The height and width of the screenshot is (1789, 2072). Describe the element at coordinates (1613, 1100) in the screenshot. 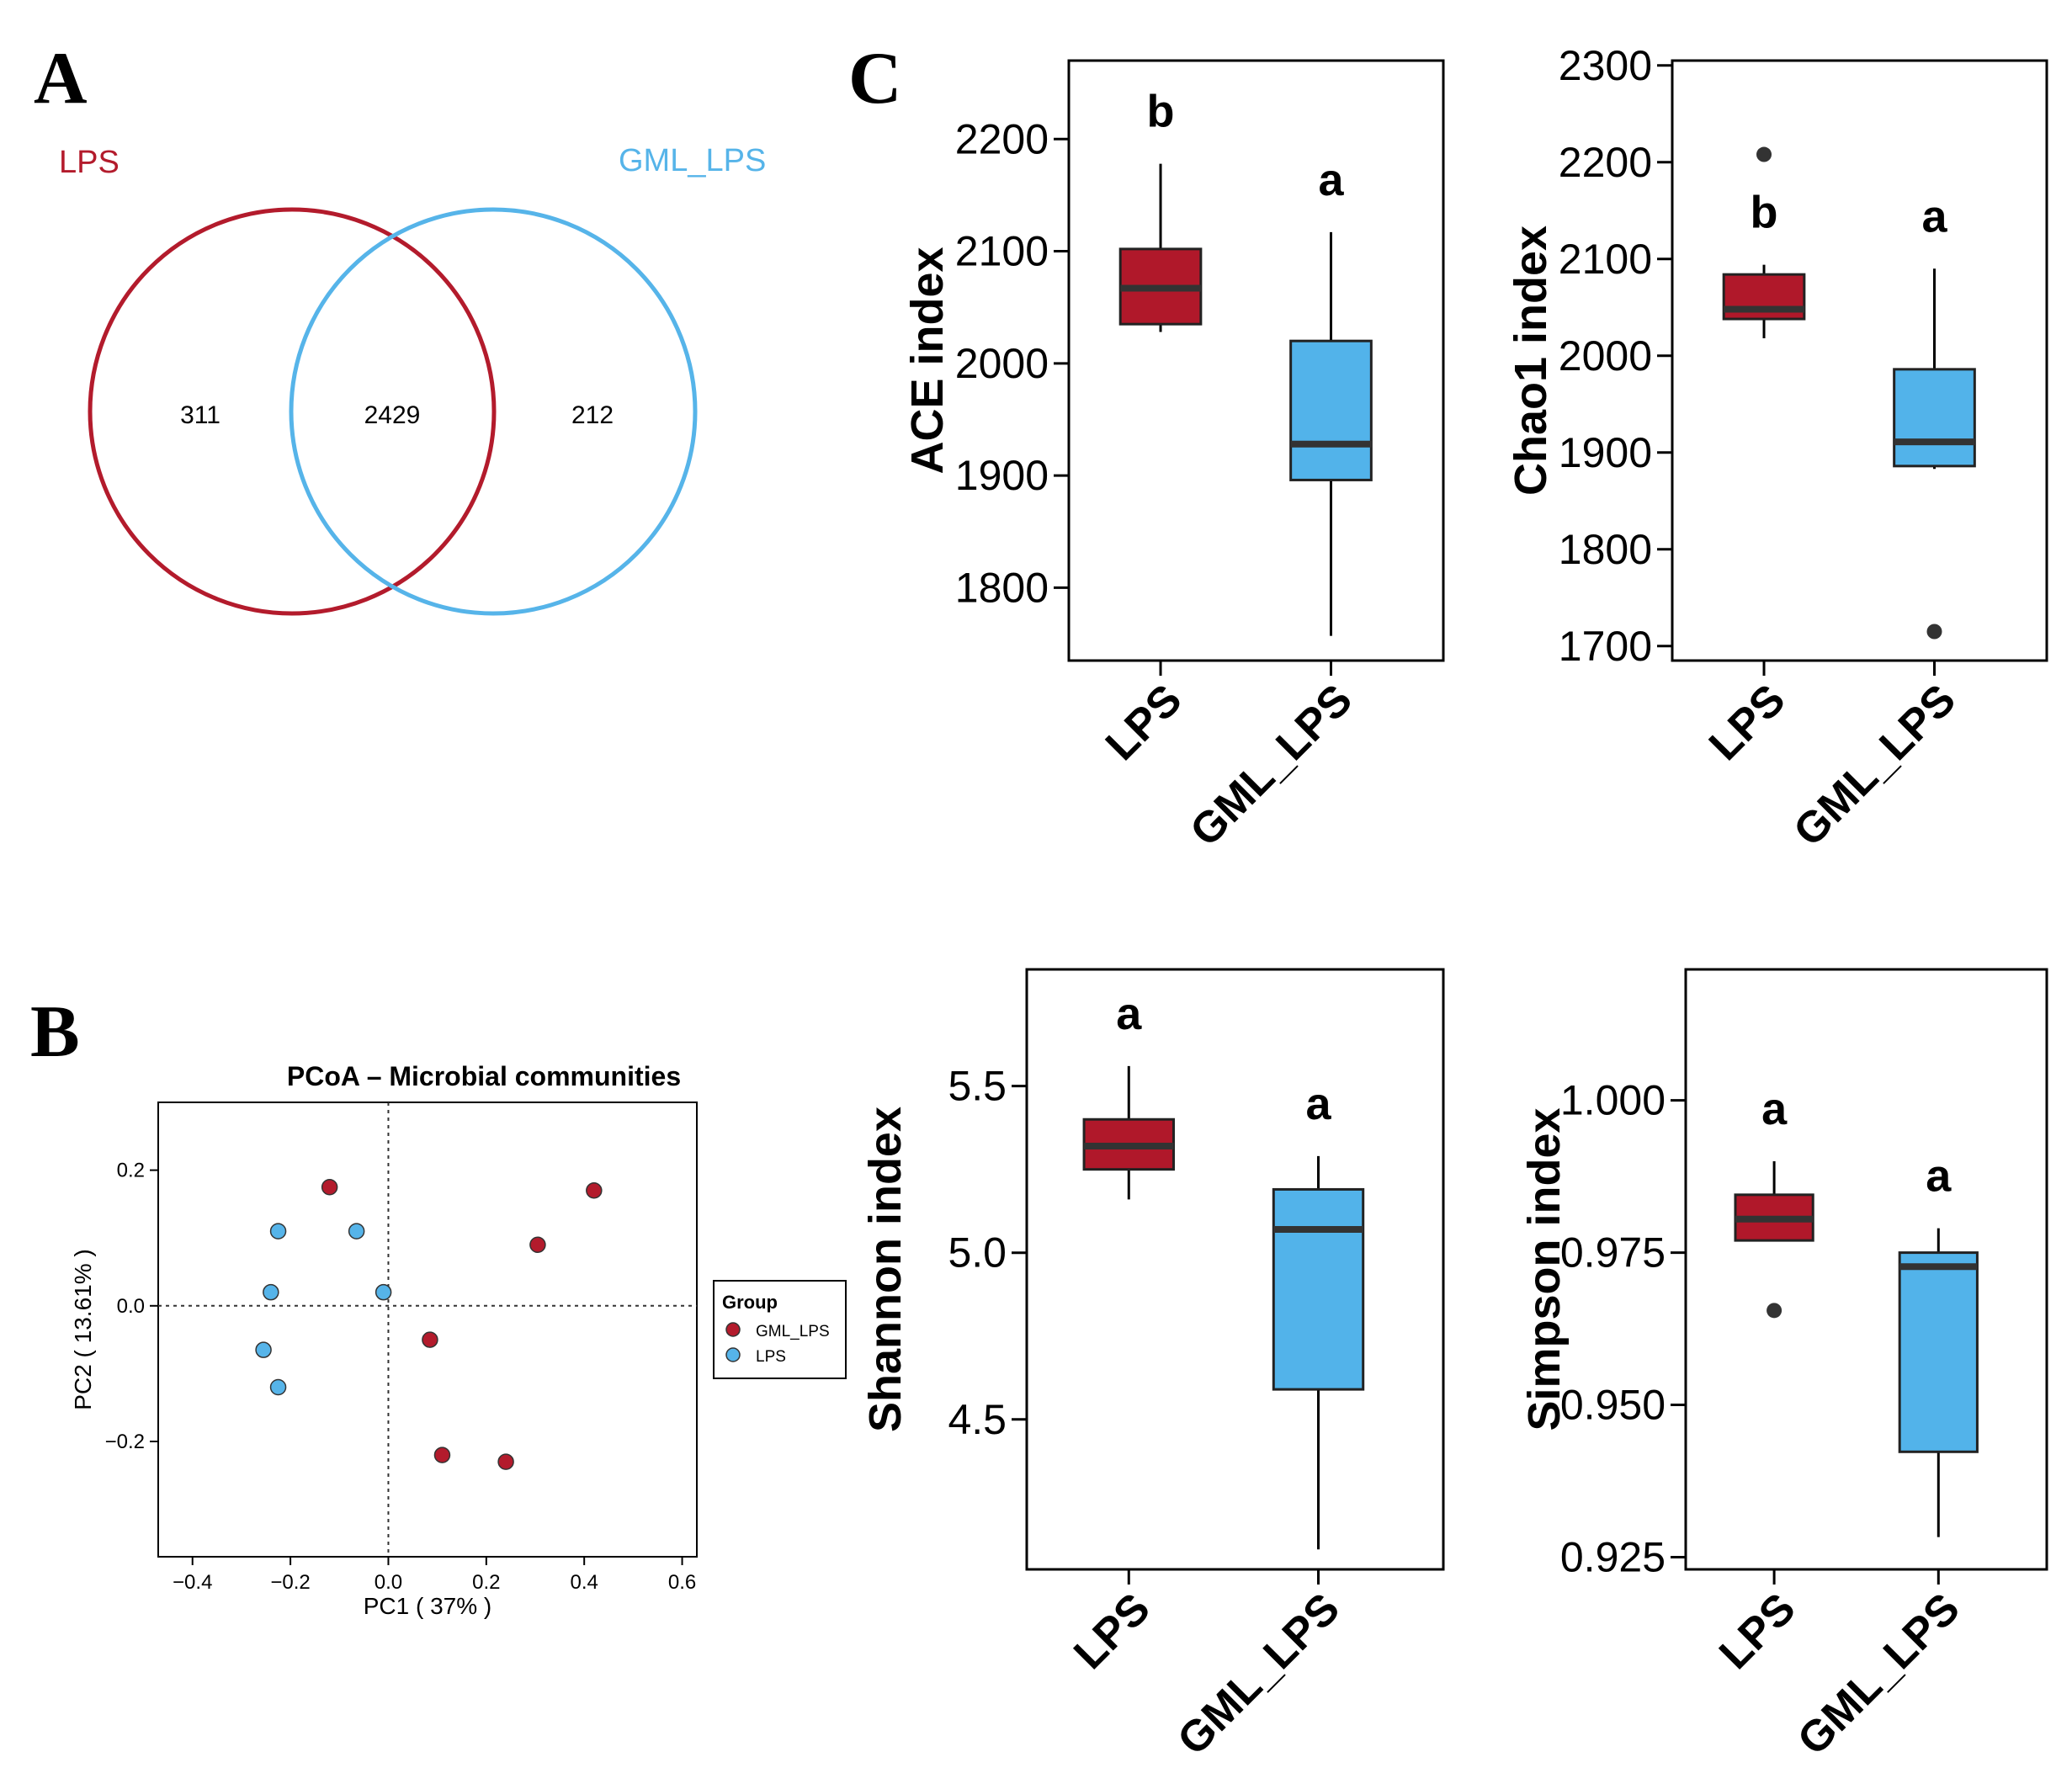

I see `simpson-y-tick-label: 1.000` at that location.